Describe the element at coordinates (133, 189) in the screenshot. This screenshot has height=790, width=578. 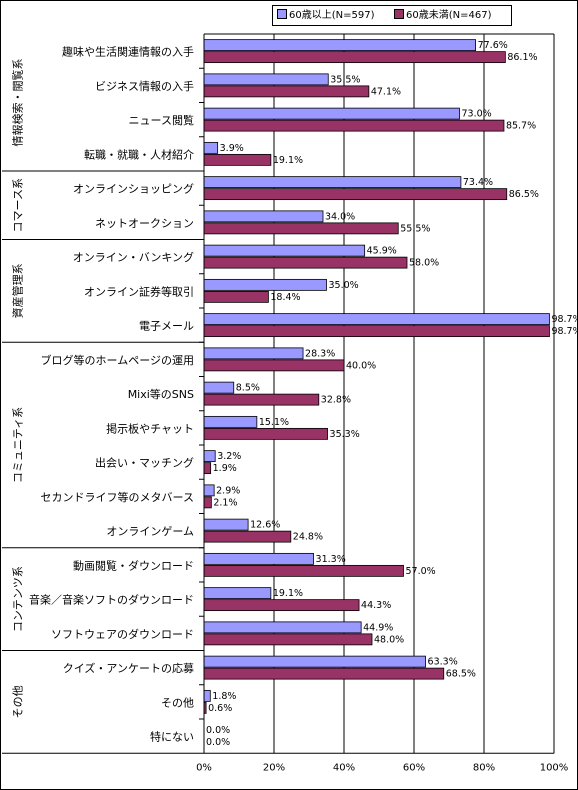
I see `category-label: オンラインショッピング` at that location.